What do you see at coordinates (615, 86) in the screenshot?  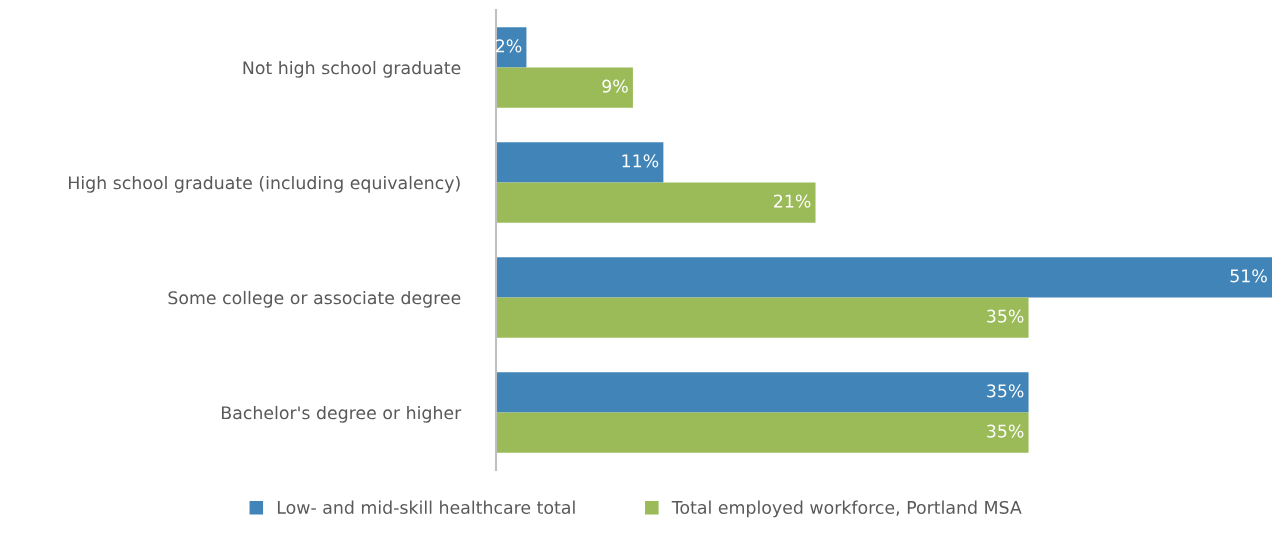 I see `data-label: 9%` at bounding box center [615, 86].